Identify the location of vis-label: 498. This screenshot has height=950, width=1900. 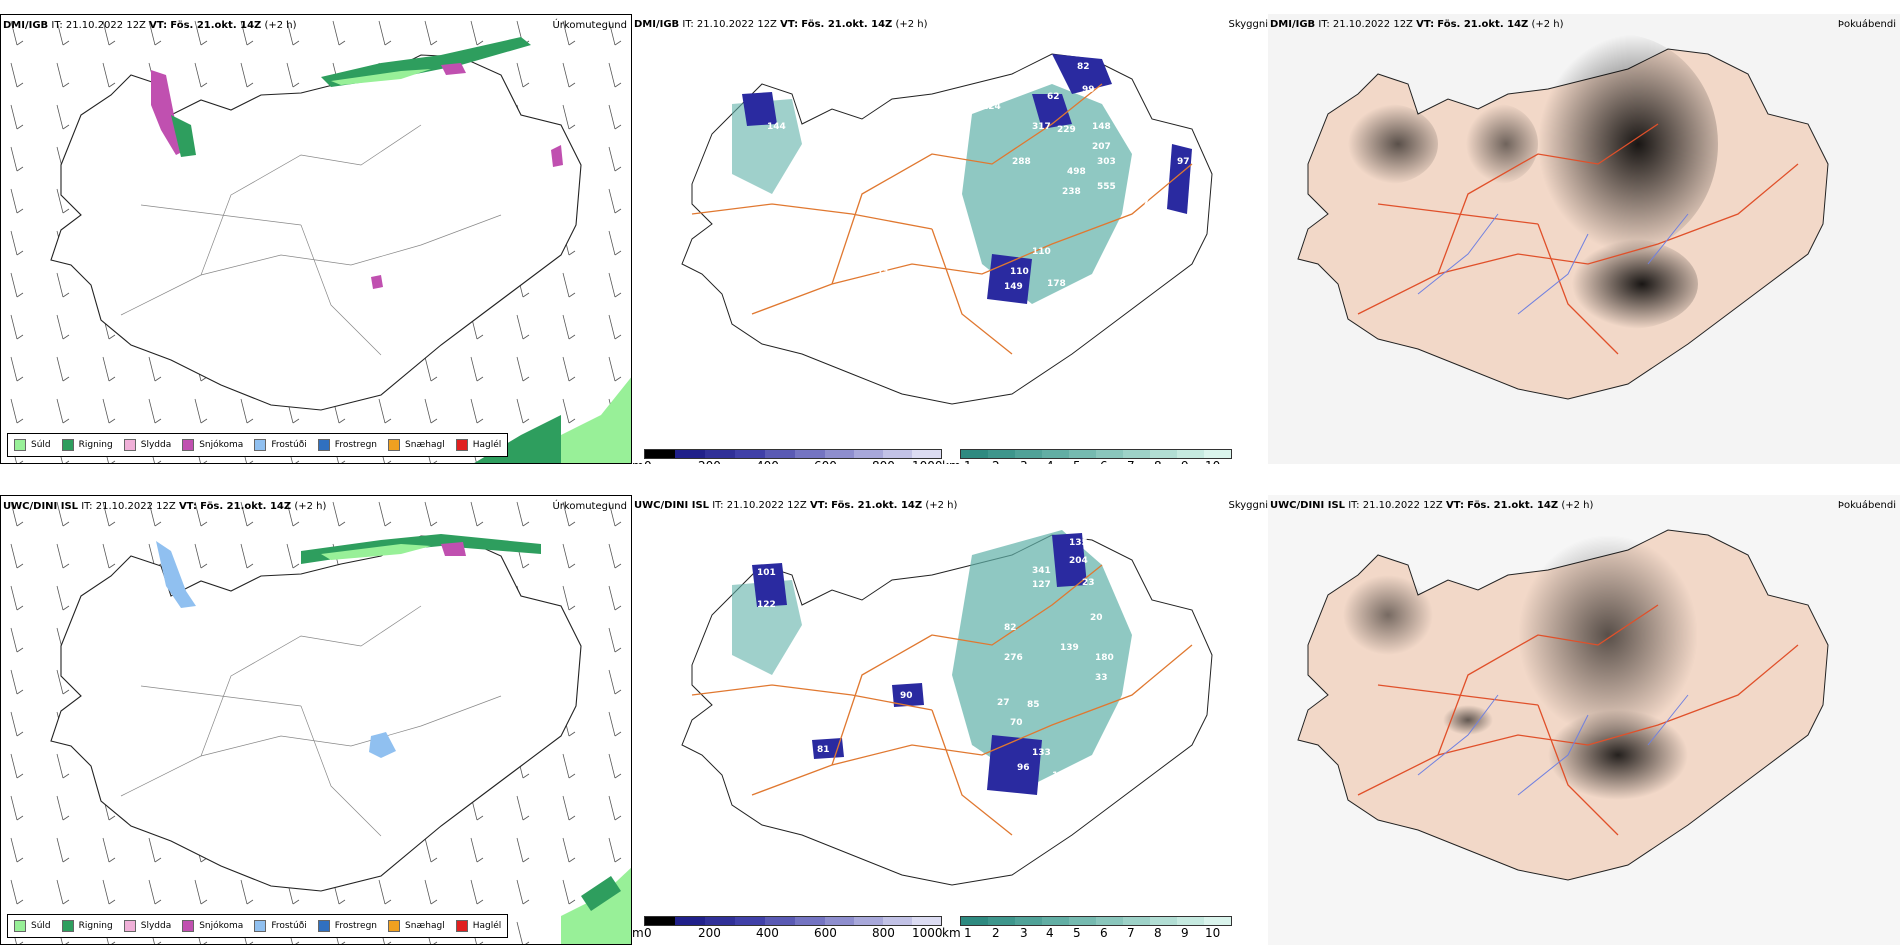
(1076, 172).